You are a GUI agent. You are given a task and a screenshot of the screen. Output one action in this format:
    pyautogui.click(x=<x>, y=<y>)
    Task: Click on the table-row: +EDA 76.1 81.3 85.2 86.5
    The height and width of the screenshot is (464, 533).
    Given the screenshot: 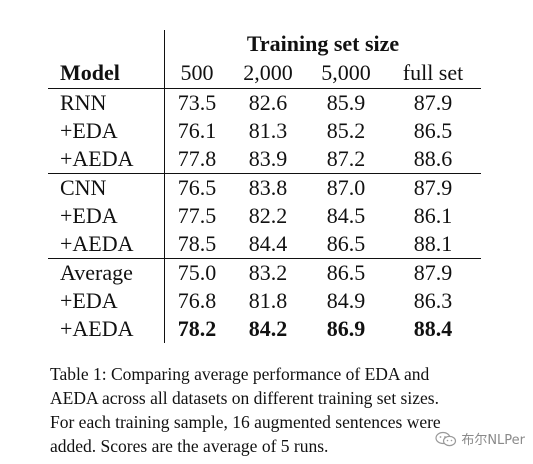 What is the action you would take?
    pyautogui.click(x=264, y=131)
    